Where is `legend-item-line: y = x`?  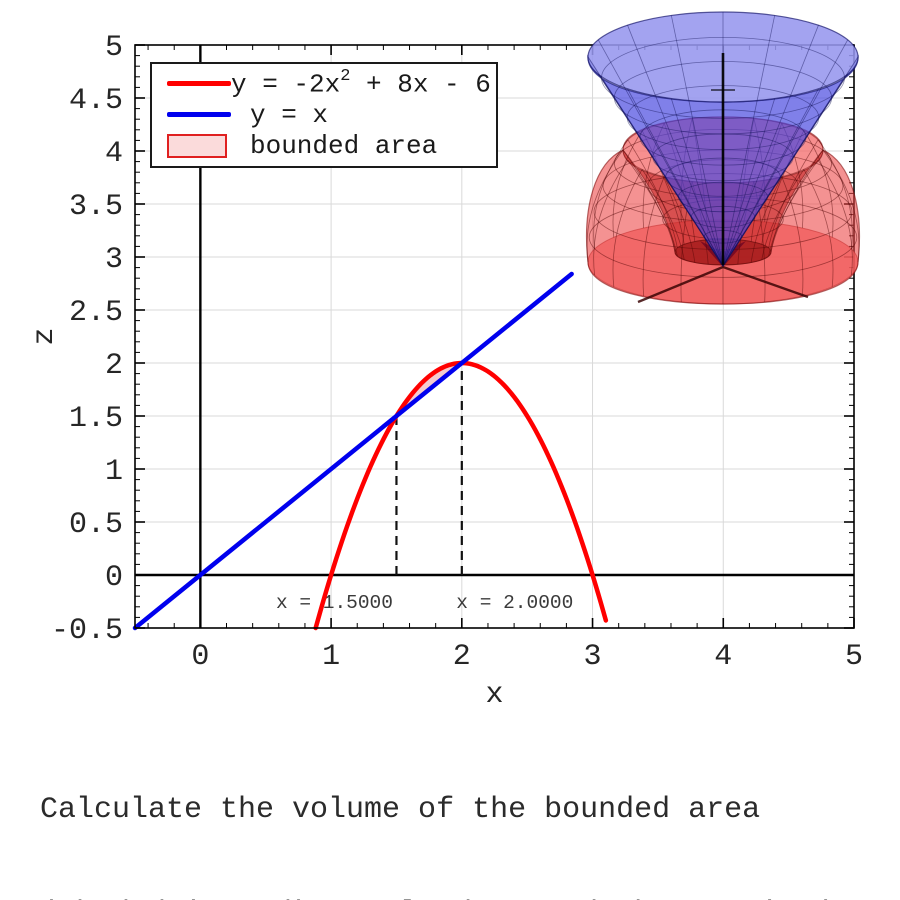
legend-item-line: y = x is located at coordinates (324, 114).